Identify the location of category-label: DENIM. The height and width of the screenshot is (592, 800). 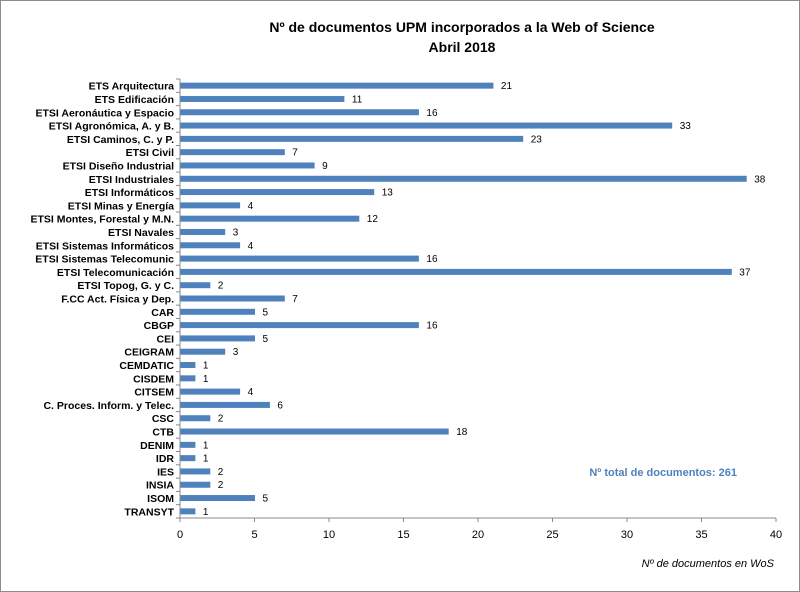
(157, 446).